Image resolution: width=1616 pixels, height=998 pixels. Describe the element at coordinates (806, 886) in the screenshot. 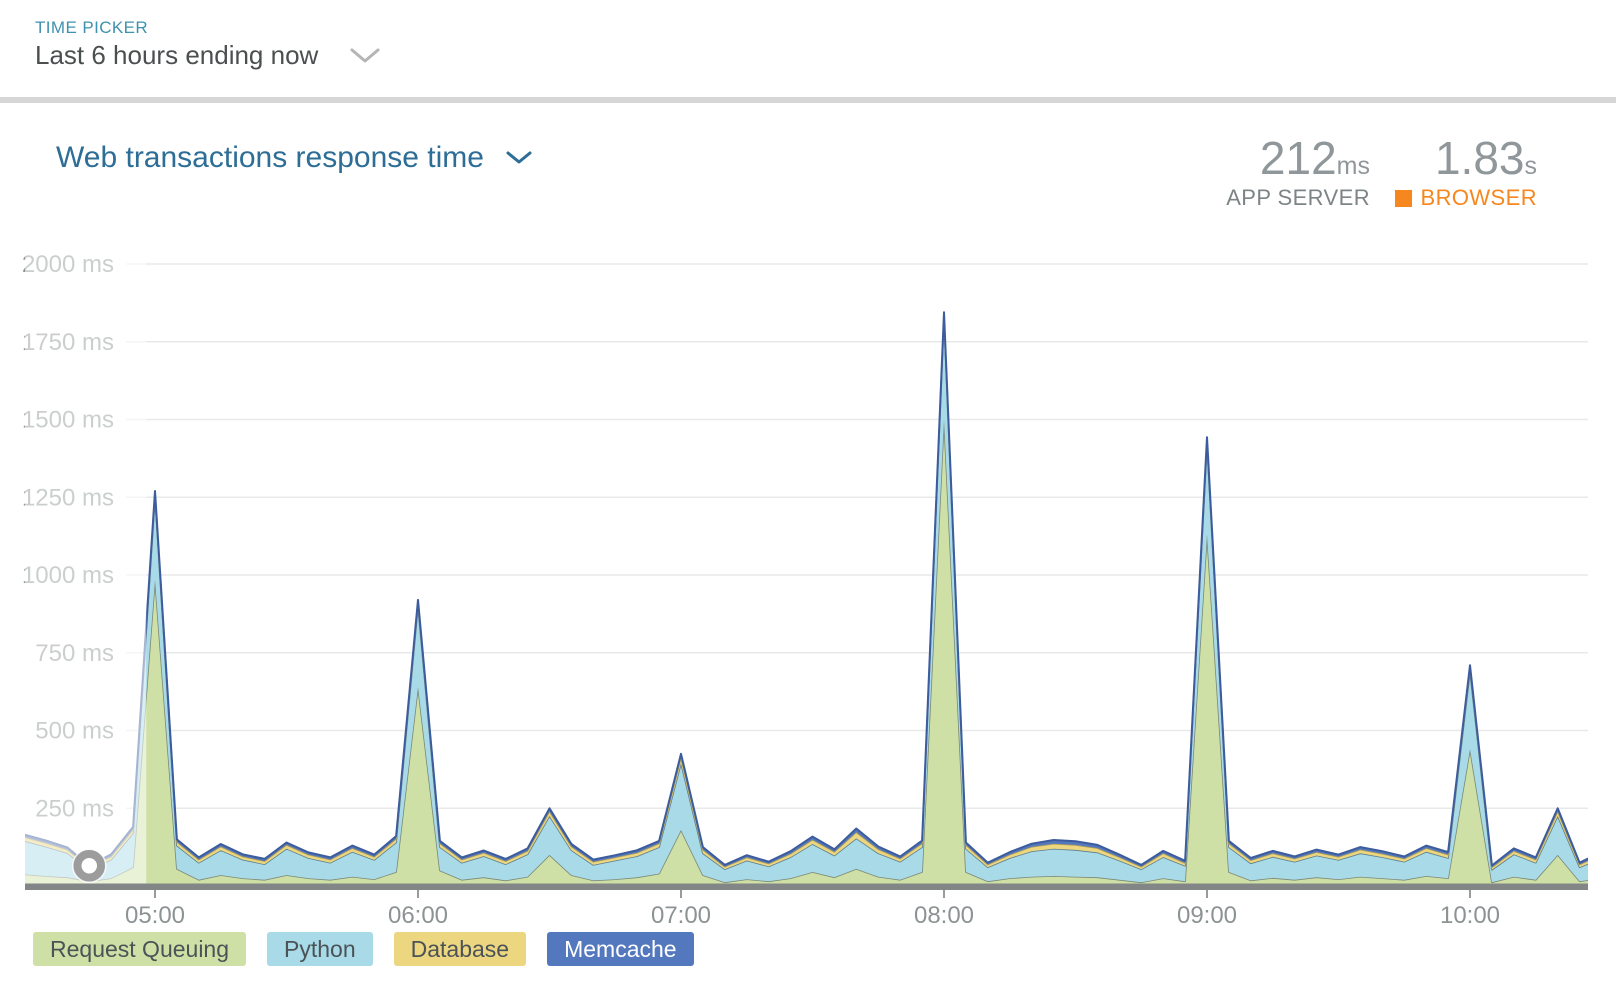

I see `x-axis-line` at that location.